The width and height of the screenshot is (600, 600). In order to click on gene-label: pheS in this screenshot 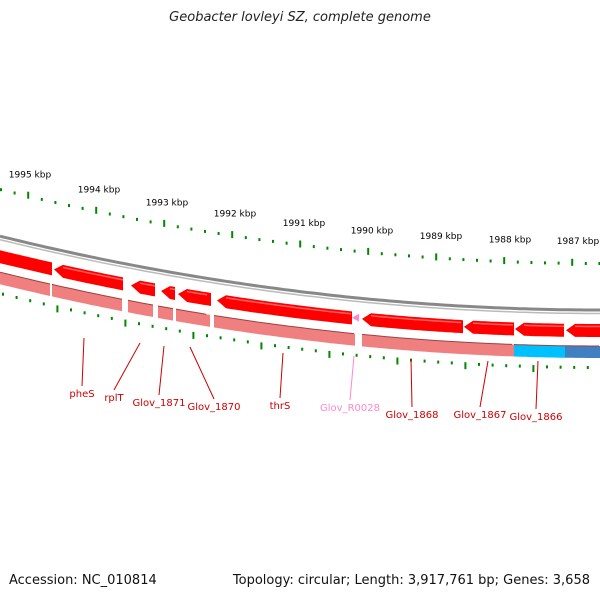, I will do `click(81, 394)`.